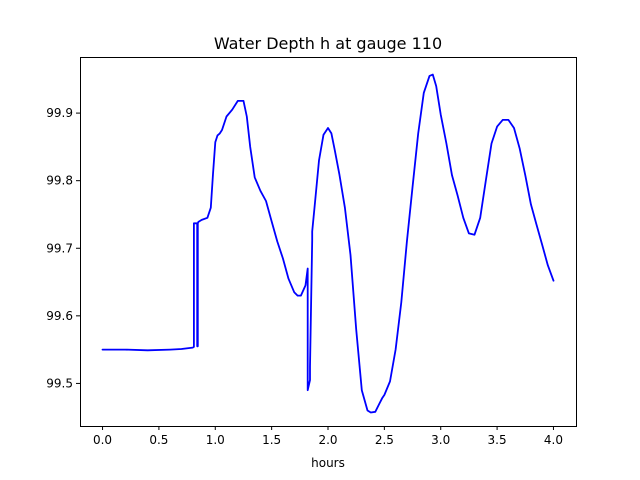 The width and height of the screenshot is (640, 480). I want to click on y-tick-label: 99.9, so click(59, 113).